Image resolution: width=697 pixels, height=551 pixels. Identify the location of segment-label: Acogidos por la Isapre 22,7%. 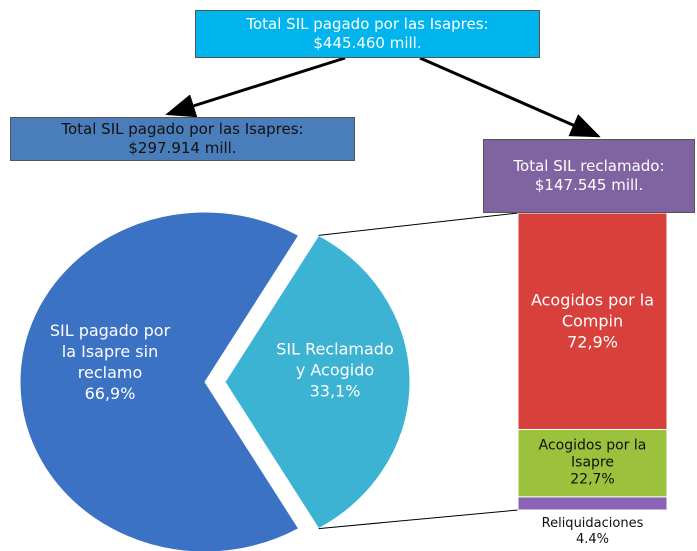
(593, 463).